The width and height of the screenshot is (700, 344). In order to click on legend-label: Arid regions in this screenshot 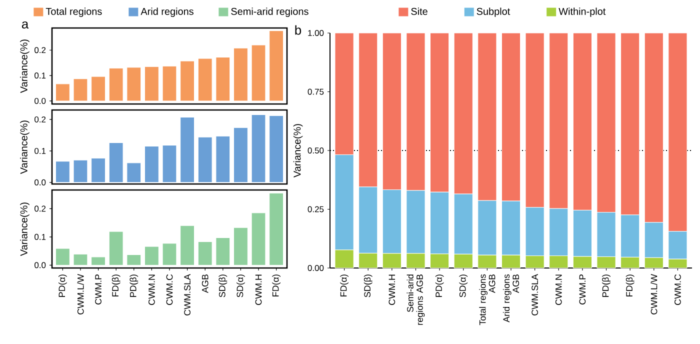, I will do `click(167, 12)`.